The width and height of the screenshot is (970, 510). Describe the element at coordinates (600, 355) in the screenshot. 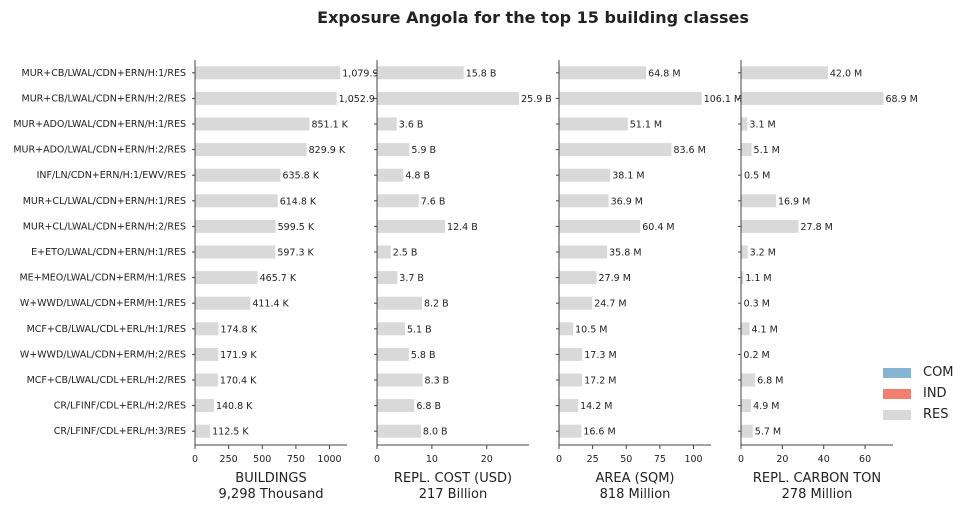

I see `data-label: 17.3 M` at that location.